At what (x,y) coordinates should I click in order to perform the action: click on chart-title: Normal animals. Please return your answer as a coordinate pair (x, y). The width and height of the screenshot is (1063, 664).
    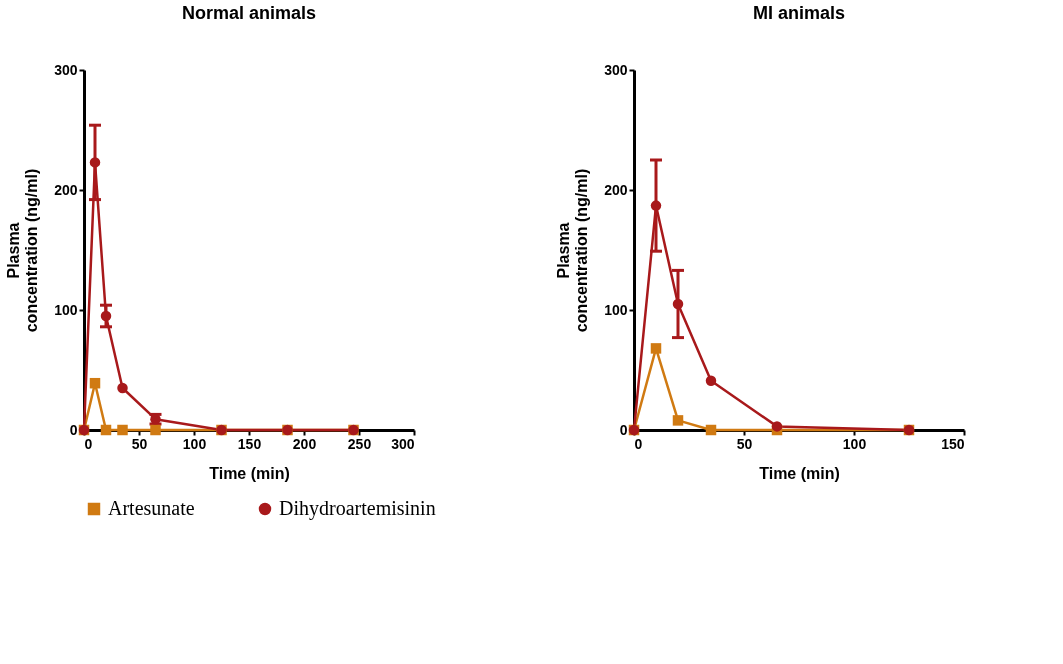
    Looking at the image, I should click on (249, 13).